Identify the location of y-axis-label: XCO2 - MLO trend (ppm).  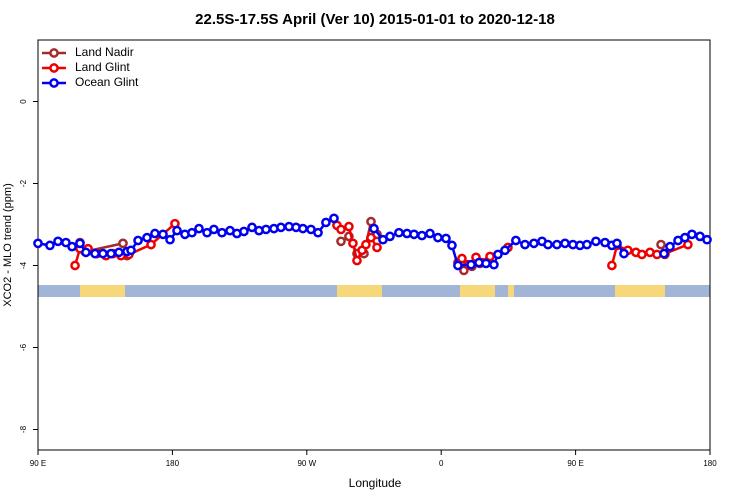
(8, 244).